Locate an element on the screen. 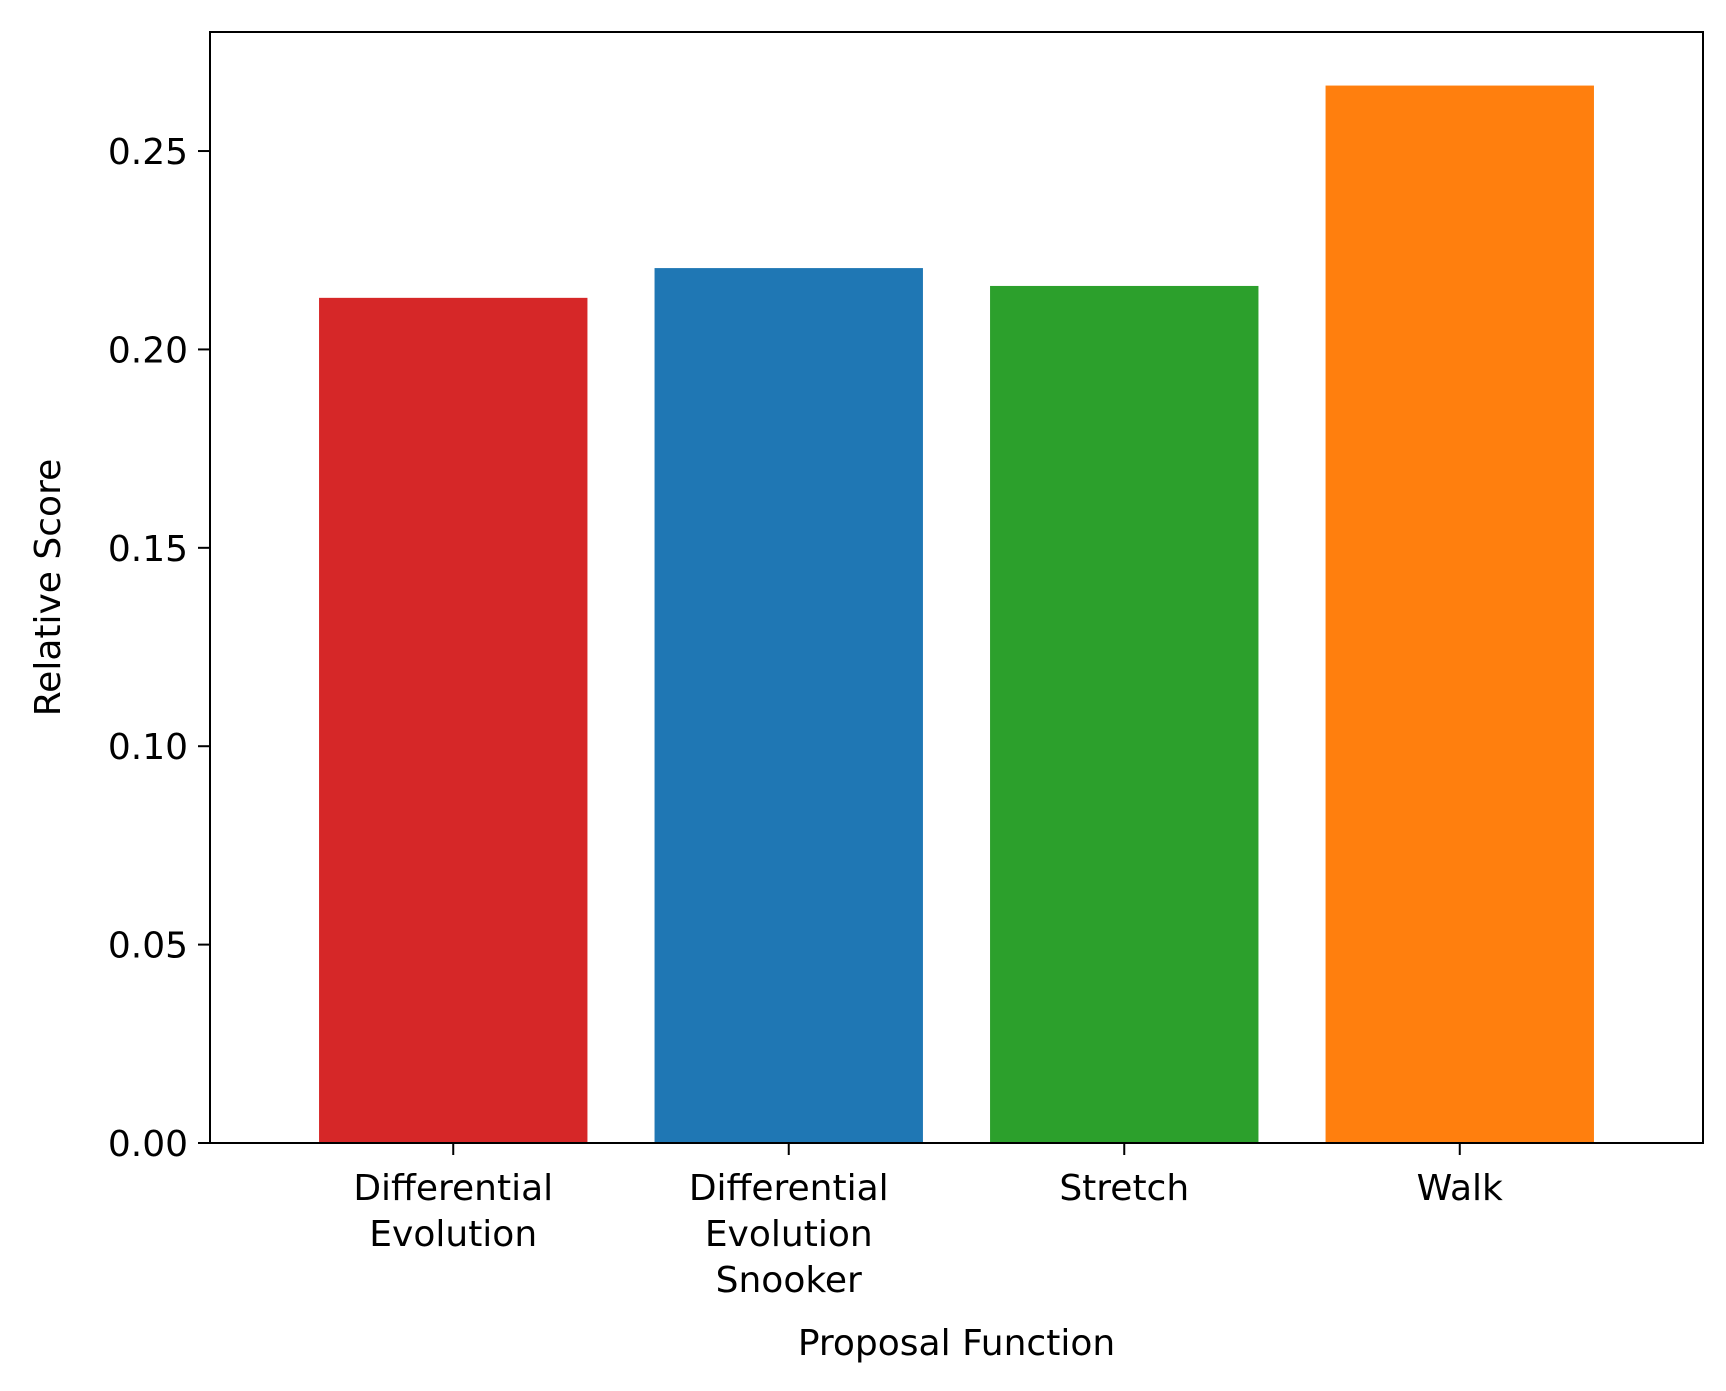 Image resolution: width=1726 pixels, height=1391 pixels. y-axis-ticks: 0.00 0.05 0.10 0.15 0.20 0.25 is located at coordinates (159, 648).